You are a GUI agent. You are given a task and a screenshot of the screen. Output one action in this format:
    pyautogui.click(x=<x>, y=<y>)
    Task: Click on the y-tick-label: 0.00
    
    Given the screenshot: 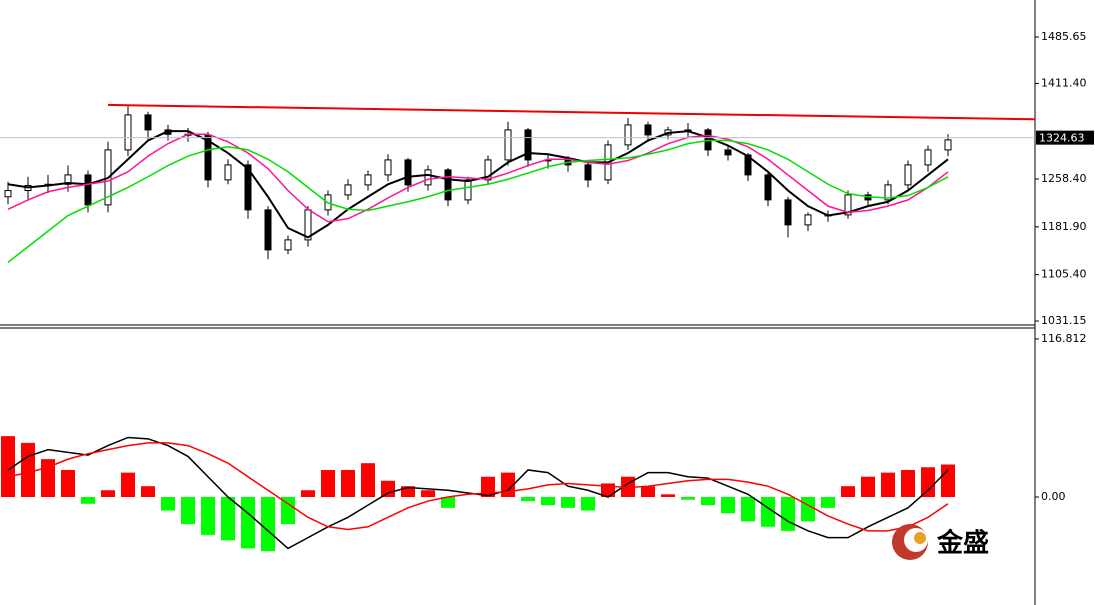 What is the action you would take?
    pyautogui.click(x=1053, y=496)
    